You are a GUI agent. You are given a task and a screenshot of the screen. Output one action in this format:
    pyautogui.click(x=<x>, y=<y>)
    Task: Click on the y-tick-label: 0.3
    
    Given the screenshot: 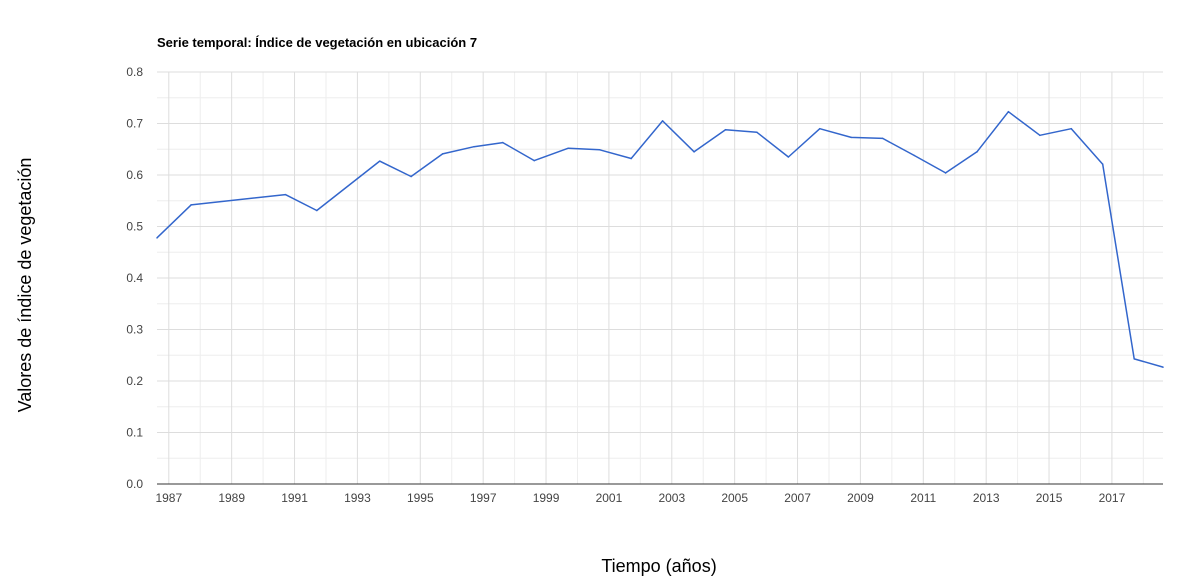 What is the action you would take?
    pyautogui.click(x=134, y=330)
    